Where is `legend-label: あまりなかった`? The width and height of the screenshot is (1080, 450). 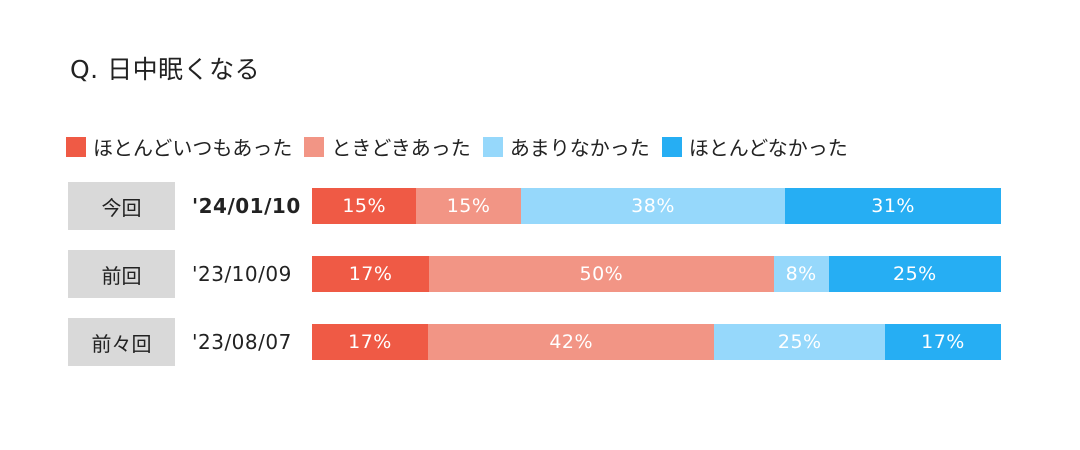 legend-label: あまりなかった is located at coordinates (579, 148).